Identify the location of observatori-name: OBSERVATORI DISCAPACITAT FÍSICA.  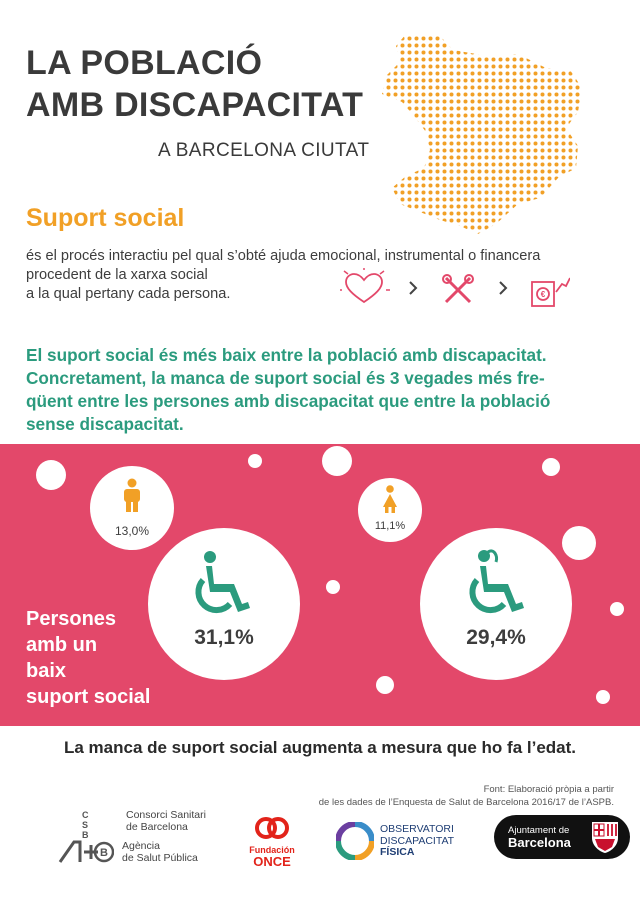
(417, 841).